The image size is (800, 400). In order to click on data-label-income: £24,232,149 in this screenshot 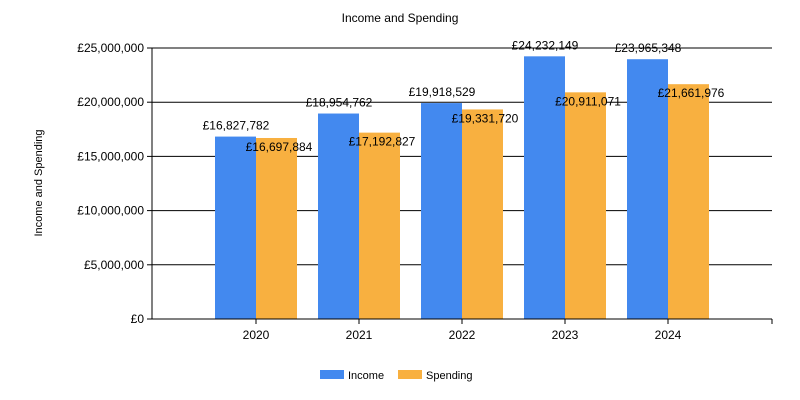, I will do `click(545, 45)`.